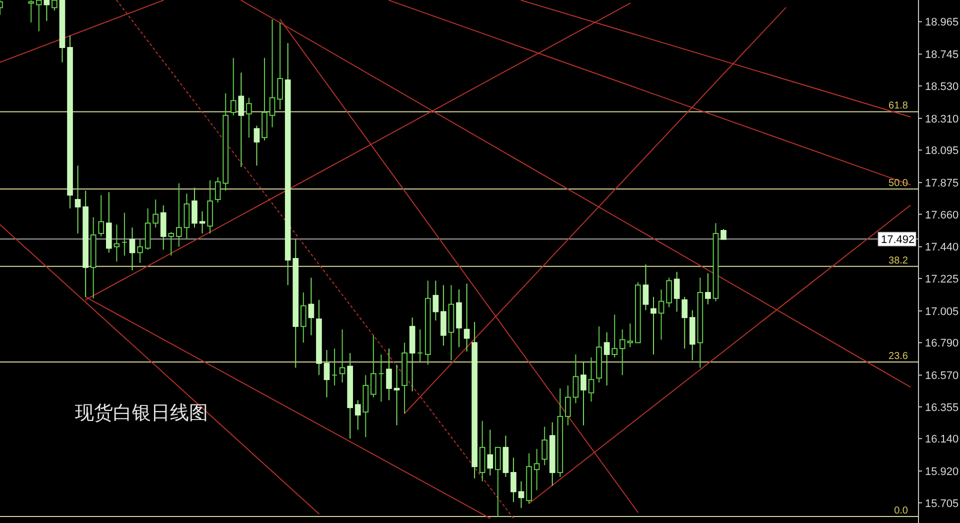 The width and height of the screenshot is (960, 523). Describe the element at coordinates (898, 106) in the screenshot. I see `annotation: 61.8` at that location.